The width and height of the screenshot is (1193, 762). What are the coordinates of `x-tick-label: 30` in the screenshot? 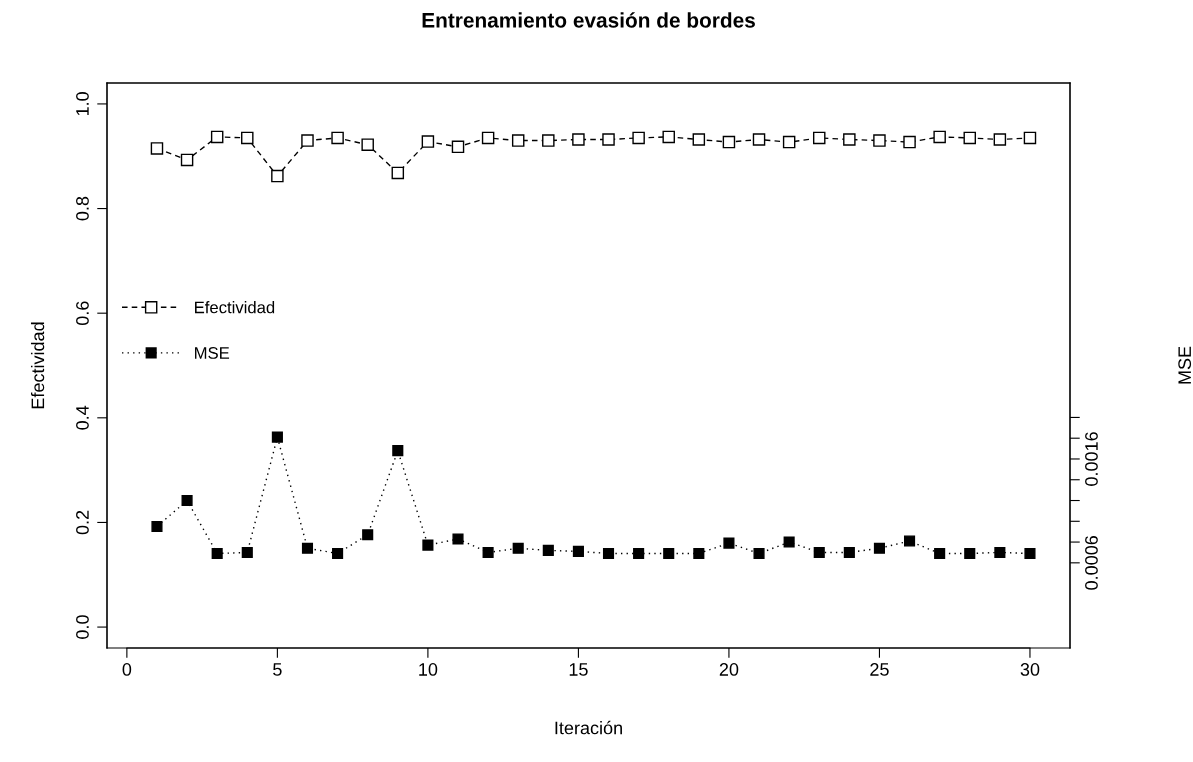 It's located at (1030, 669).